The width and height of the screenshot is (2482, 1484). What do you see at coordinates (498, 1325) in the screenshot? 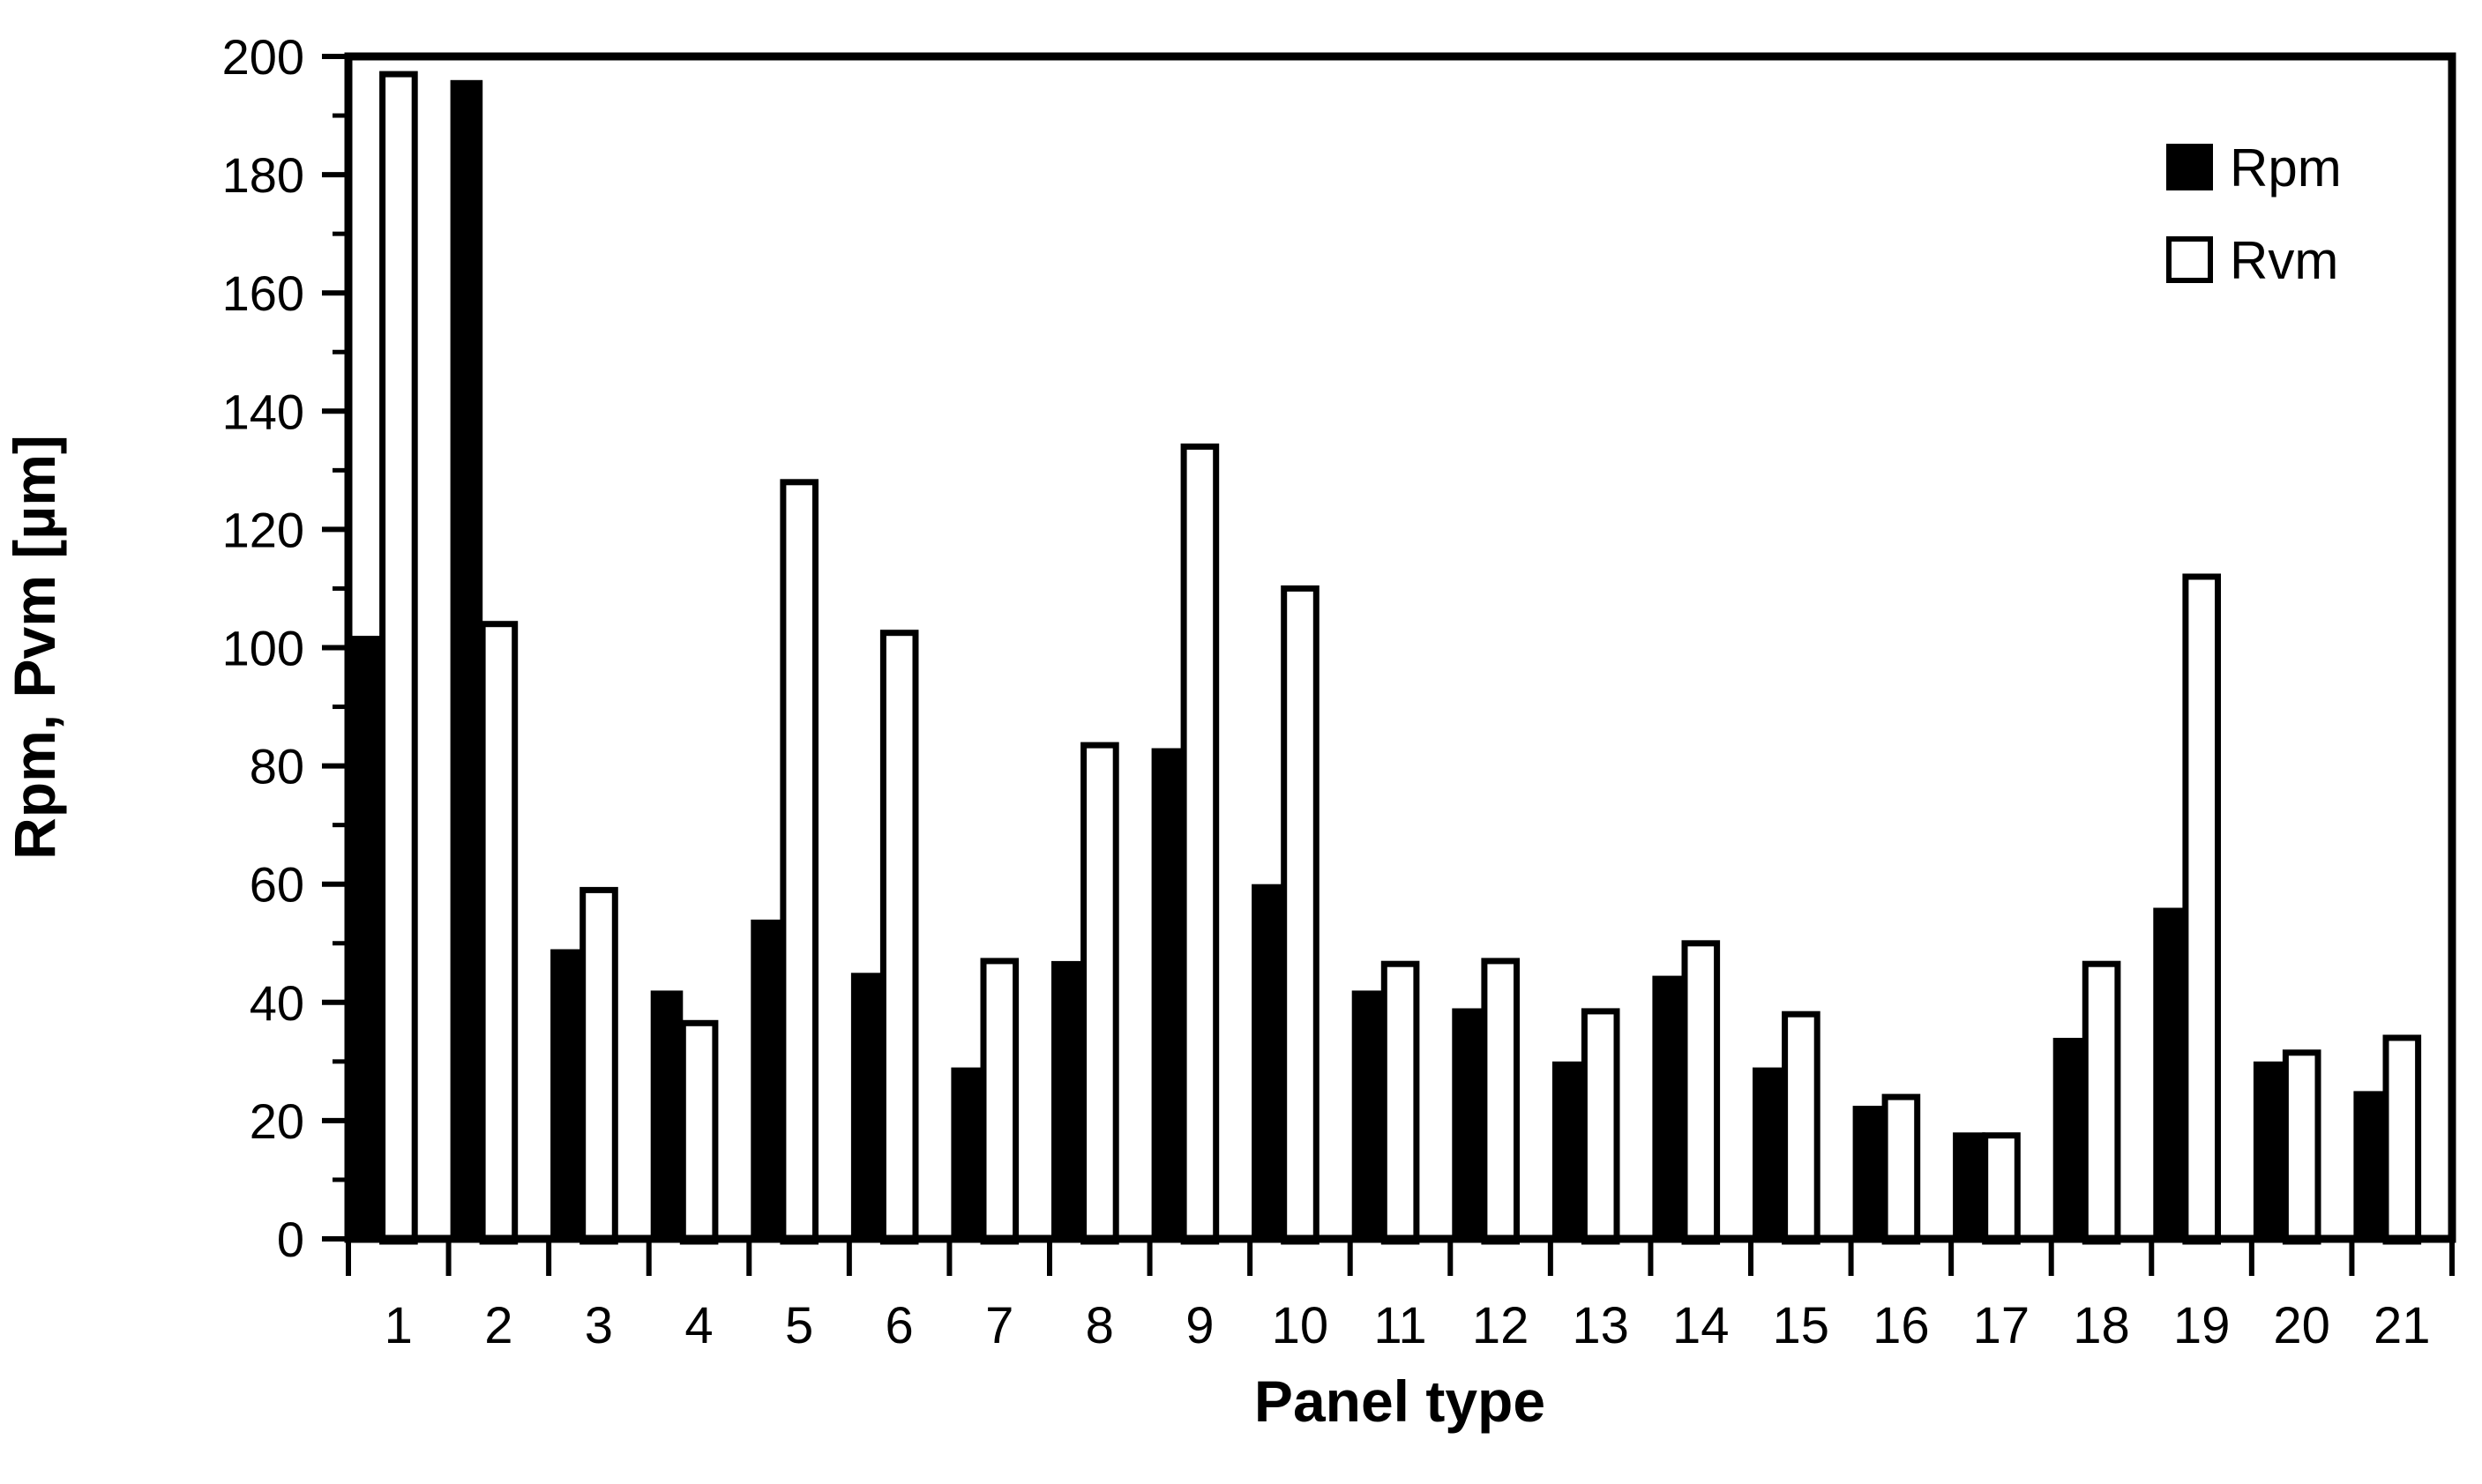
I see `x-tick-label: 2` at bounding box center [498, 1325].